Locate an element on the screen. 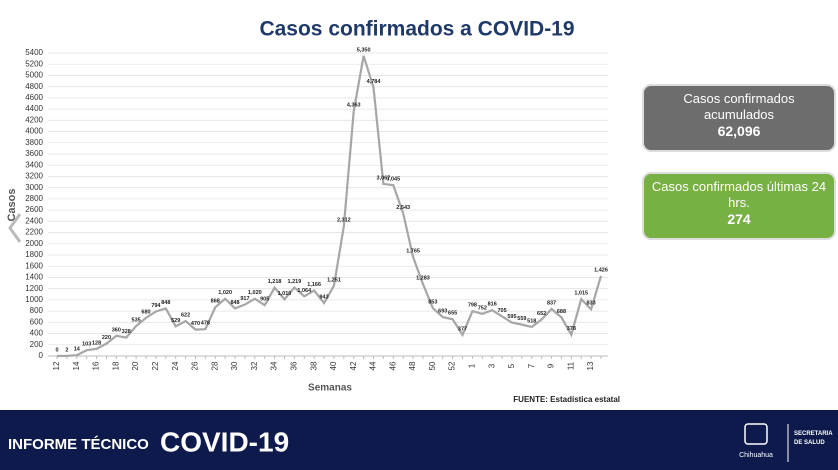 This screenshot has width=838, height=470. data-label: 2 is located at coordinates (66, 350).